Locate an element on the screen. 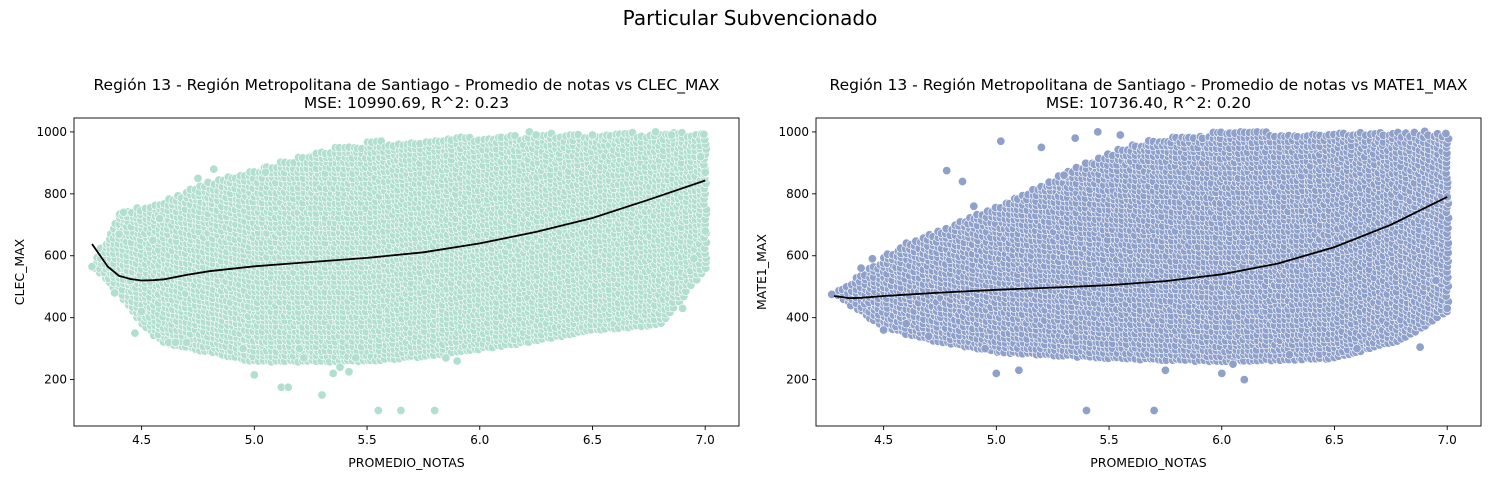 Image resolution: width=1500 pixels, height=480 pixels. chart-subtitle-metrics: MSE: 10990.69, R^2: 0.23 is located at coordinates (406, 103).